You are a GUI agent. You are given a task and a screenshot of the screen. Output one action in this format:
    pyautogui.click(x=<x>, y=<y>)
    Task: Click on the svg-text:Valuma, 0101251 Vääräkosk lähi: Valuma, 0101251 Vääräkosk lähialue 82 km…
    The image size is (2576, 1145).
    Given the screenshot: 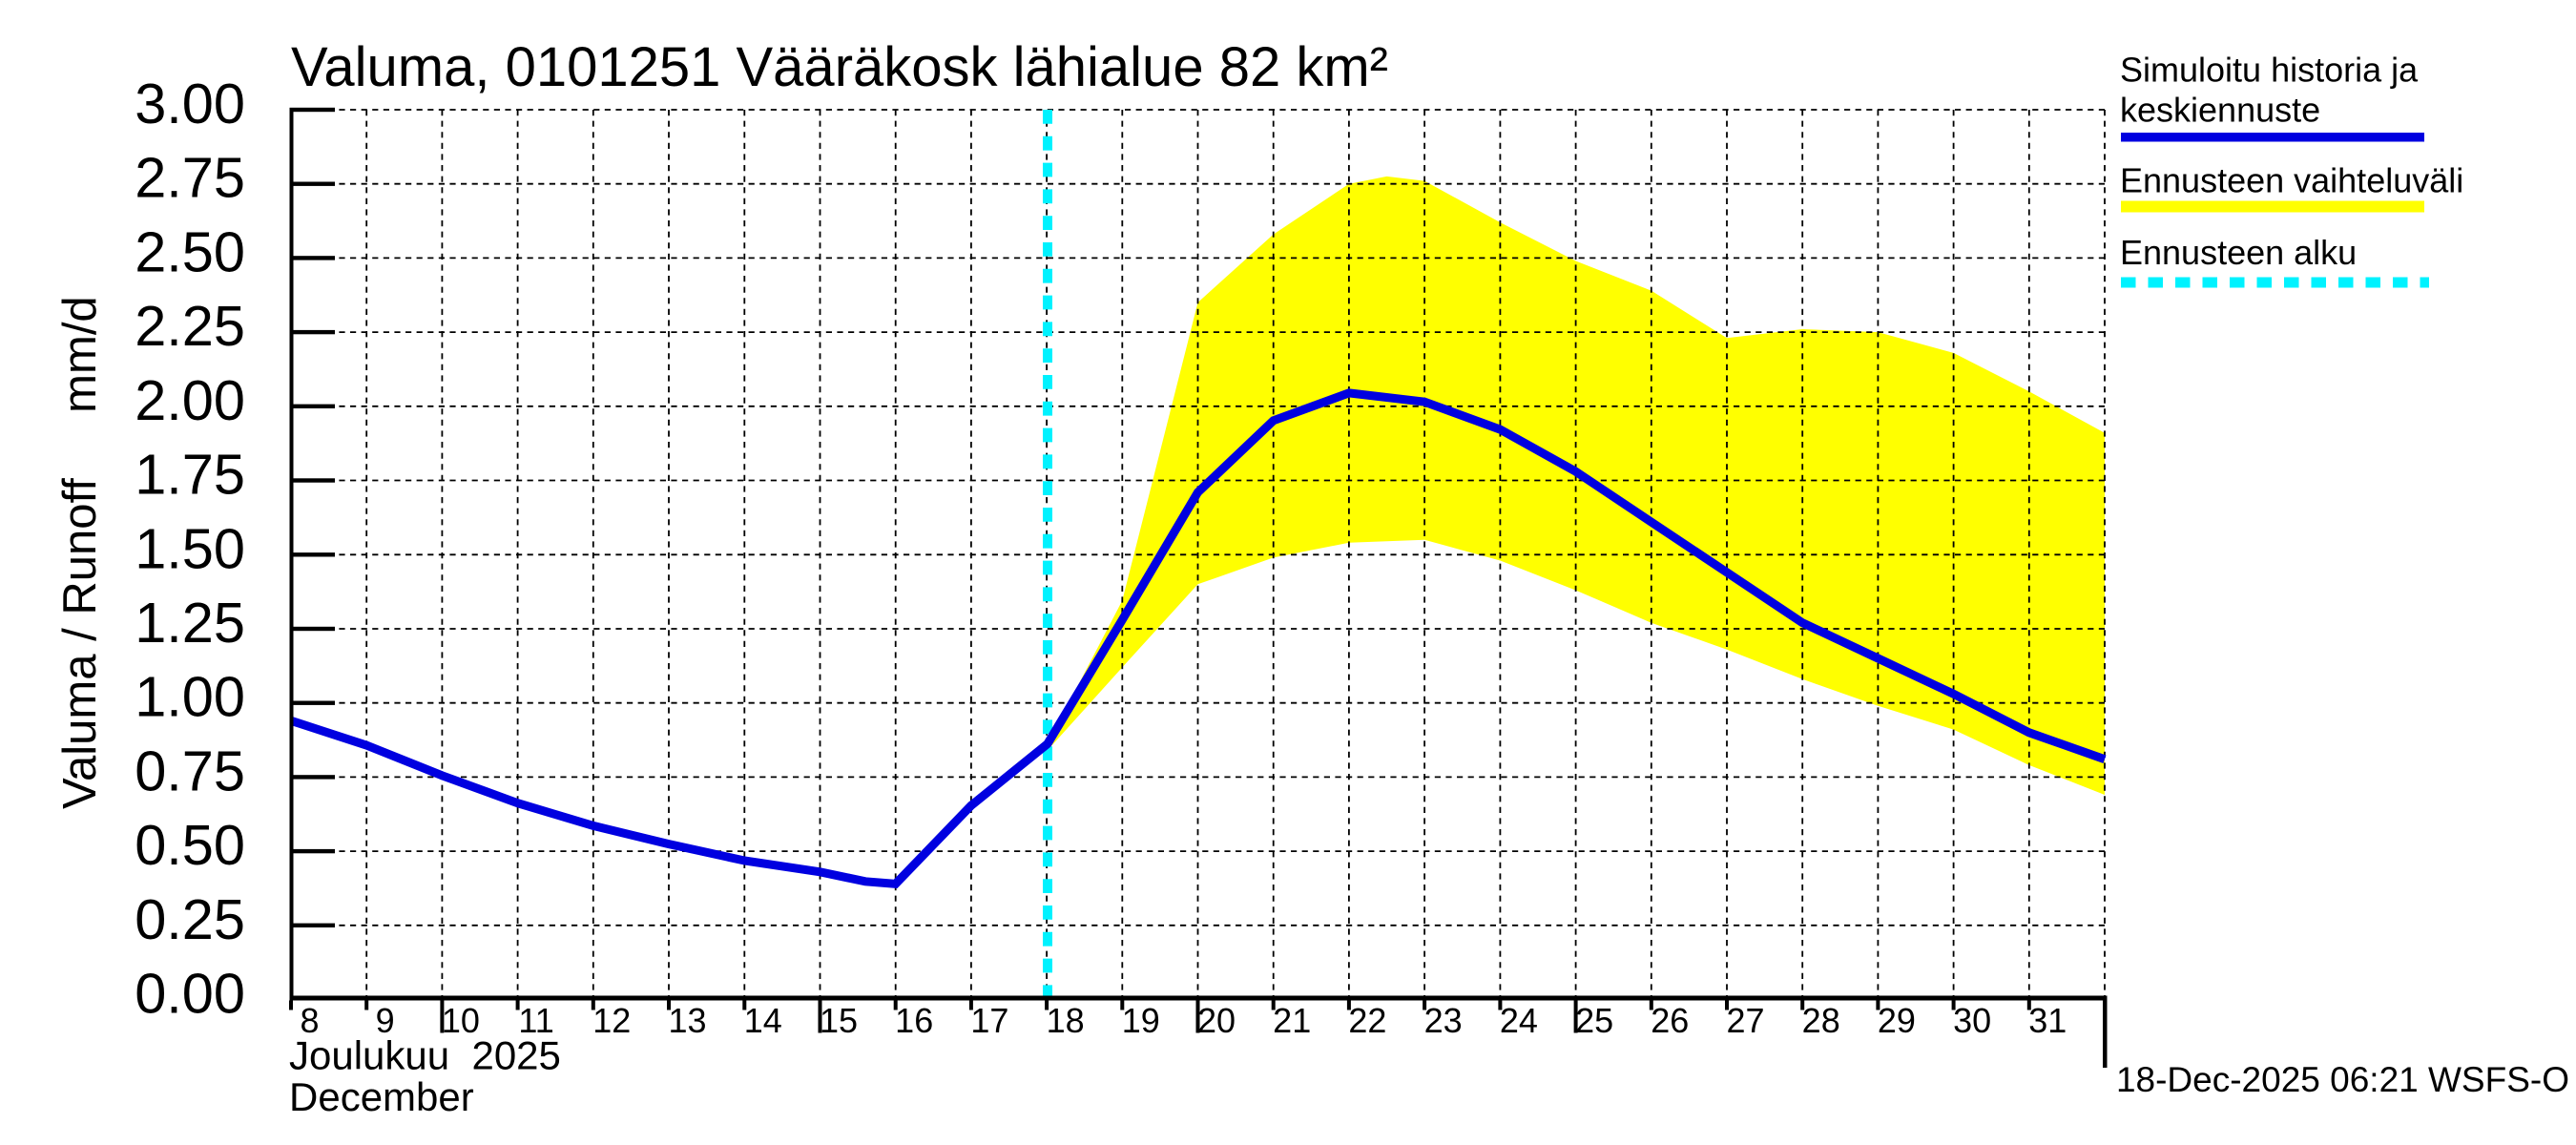 What is the action you would take?
    pyautogui.click(x=839, y=67)
    